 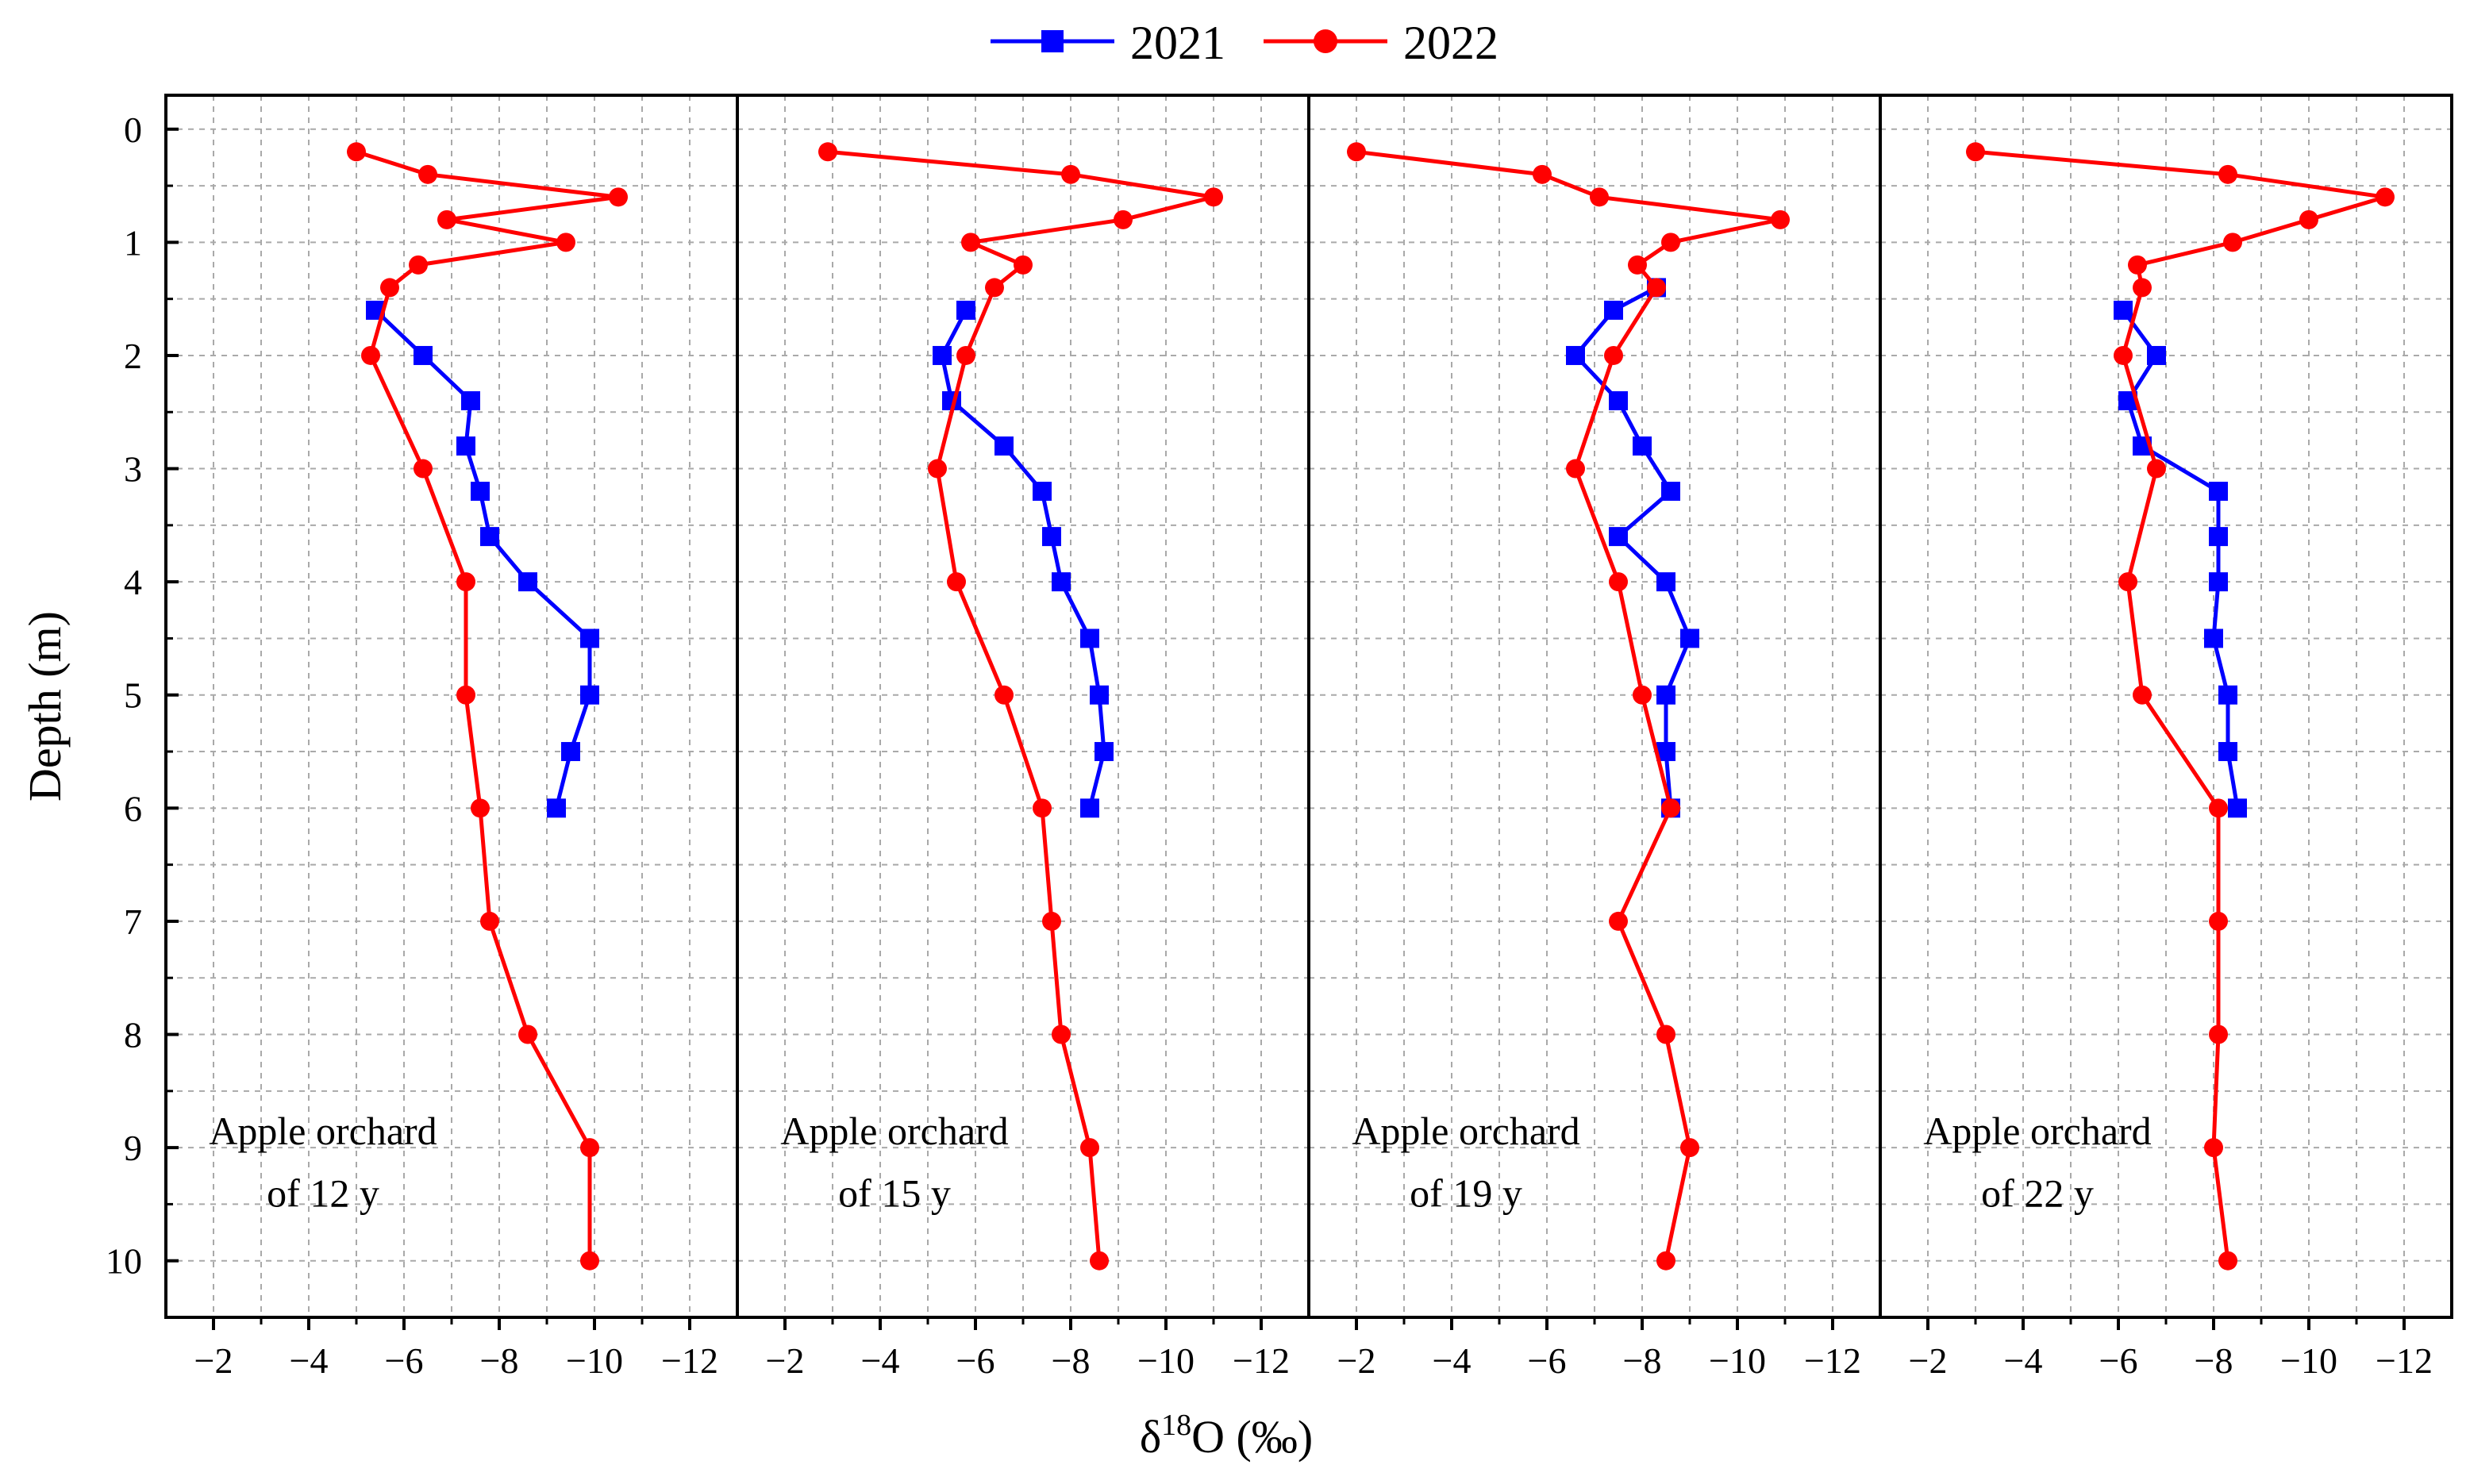 What do you see at coordinates (323, 1193) in the screenshot?
I see `panel-annotation-line2: of 12 y` at bounding box center [323, 1193].